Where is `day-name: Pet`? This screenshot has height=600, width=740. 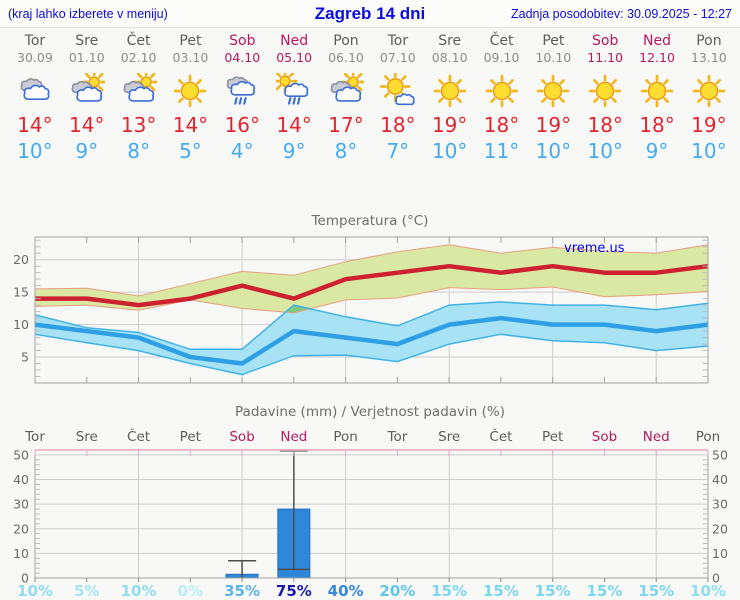
day-name: Pet is located at coordinates (553, 41).